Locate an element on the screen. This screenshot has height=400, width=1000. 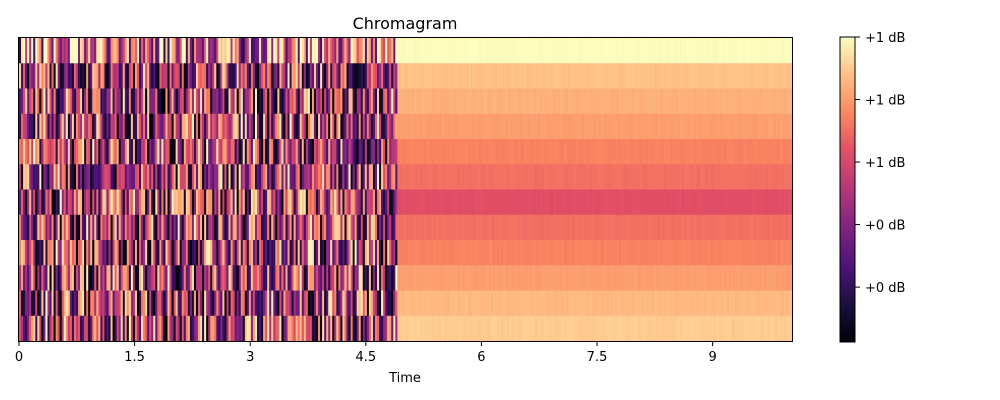
colorbar-tick-label: +0 dB is located at coordinates (885, 226).